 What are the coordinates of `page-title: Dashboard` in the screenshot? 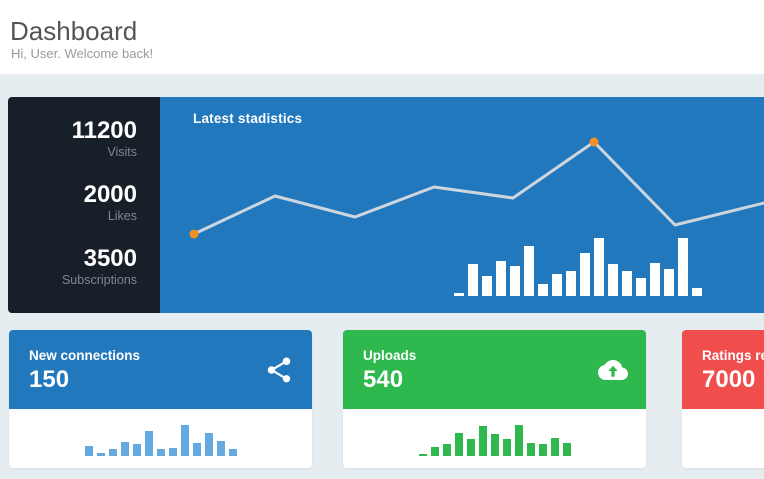 It's located at (74, 31).